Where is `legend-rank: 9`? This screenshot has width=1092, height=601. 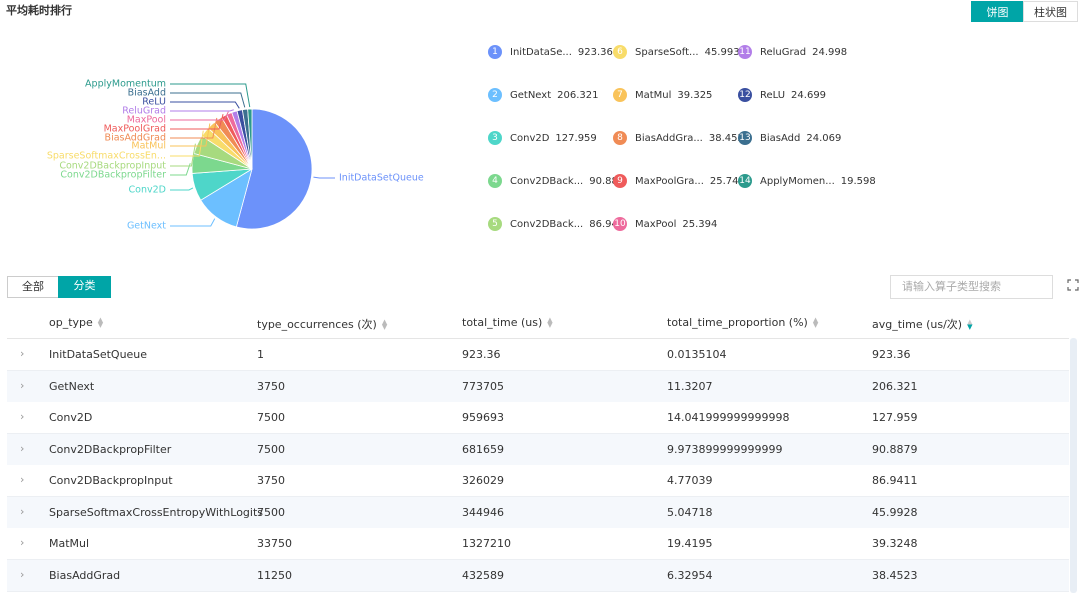
legend-rank: 9 is located at coordinates (620, 181).